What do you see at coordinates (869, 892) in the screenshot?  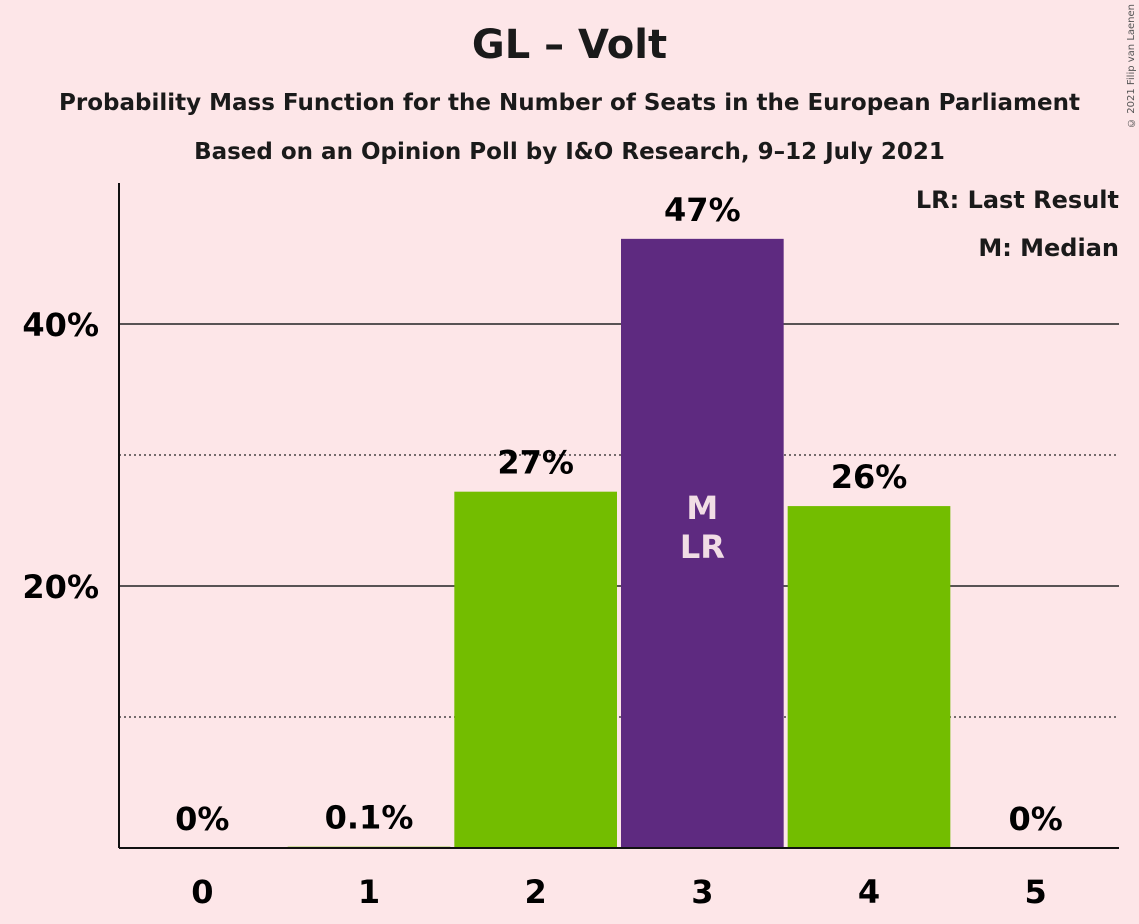 I see `x-tick-label: 4` at bounding box center [869, 892].